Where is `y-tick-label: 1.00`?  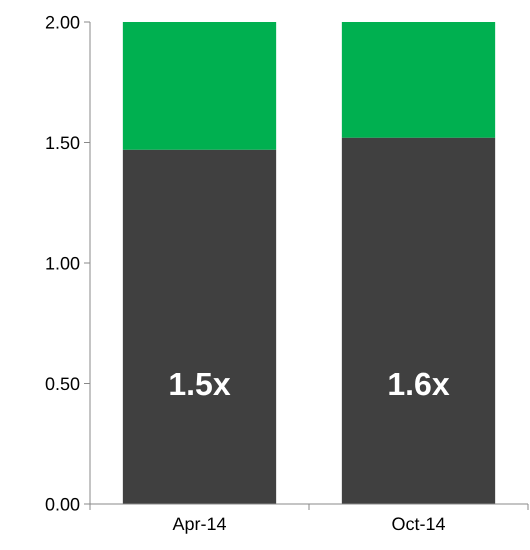 y-tick-label: 1.00 is located at coordinates (62, 263).